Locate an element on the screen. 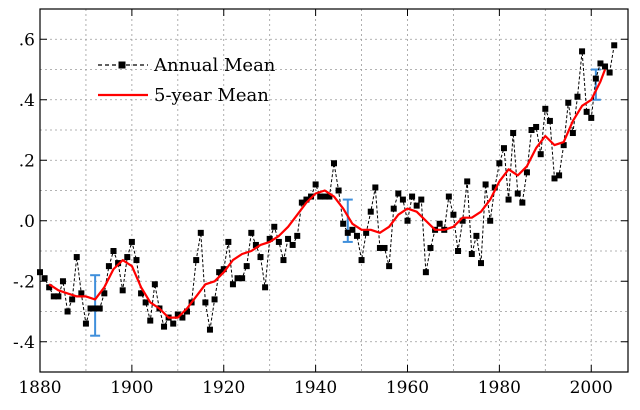  legend: Annual Mean 5-year Mean is located at coordinates (187, 80).